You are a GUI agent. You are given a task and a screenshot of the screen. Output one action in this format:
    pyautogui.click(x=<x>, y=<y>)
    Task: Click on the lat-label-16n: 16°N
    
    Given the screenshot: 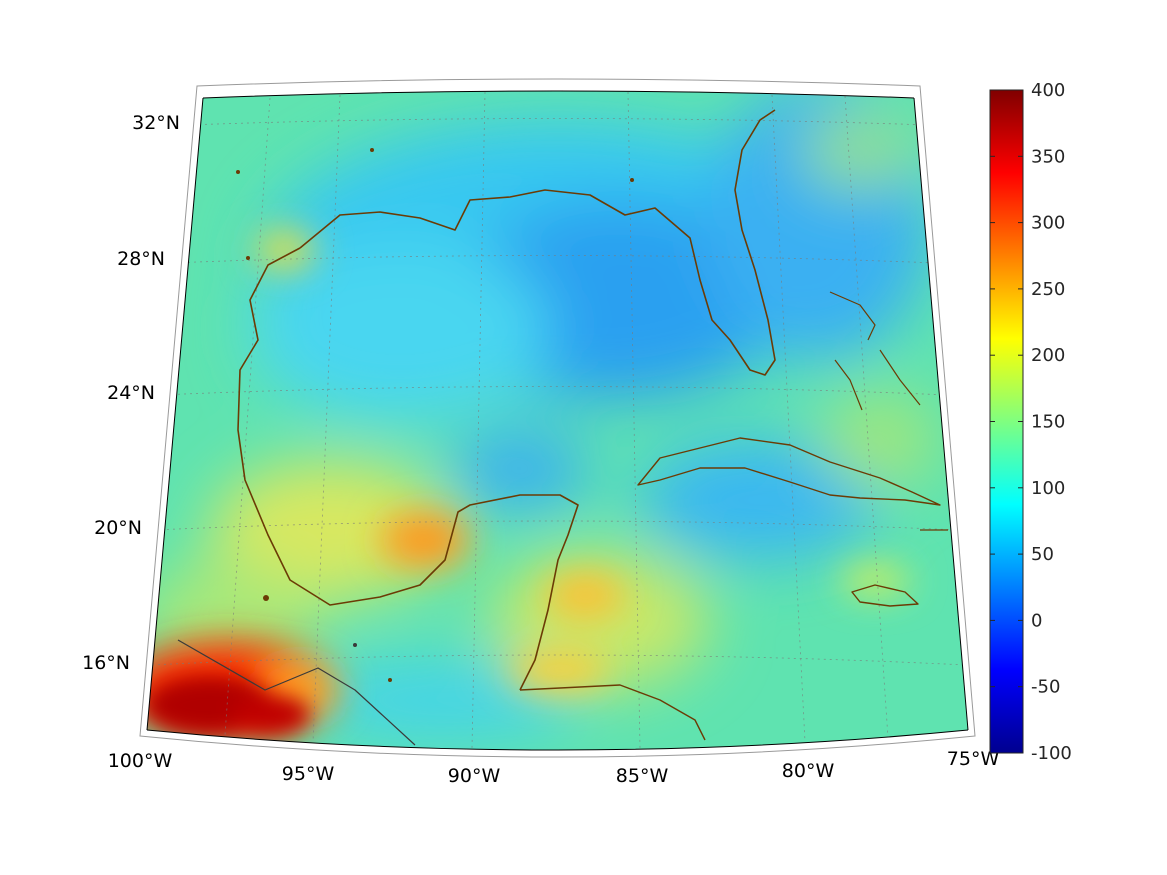 What is the action you would take?
    pyautogui.click(x=106, y=663)
    